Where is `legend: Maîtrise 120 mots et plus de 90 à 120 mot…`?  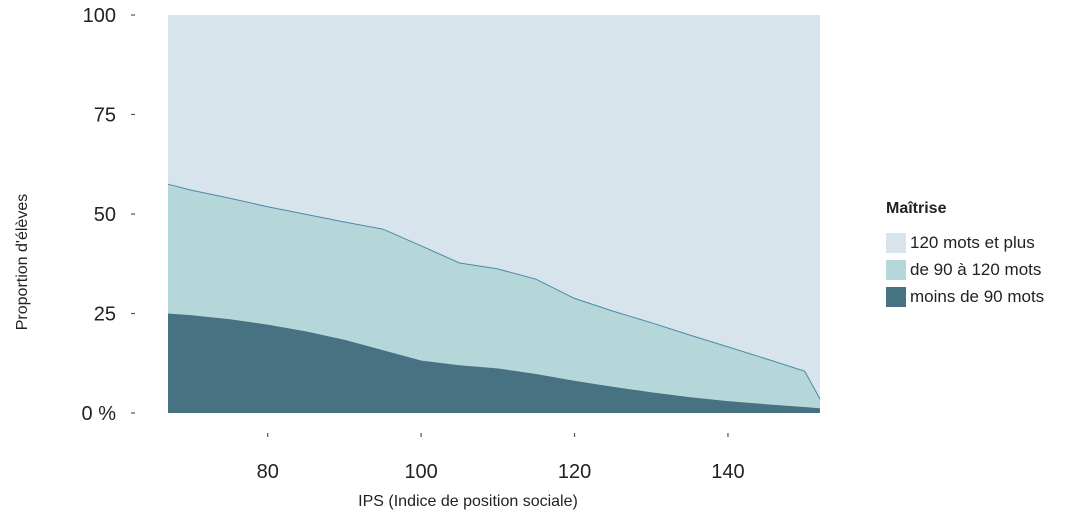
legend: Maîtrise 120 mots et plus de 90 à 120 mot… is located at coordinates (979, 256).